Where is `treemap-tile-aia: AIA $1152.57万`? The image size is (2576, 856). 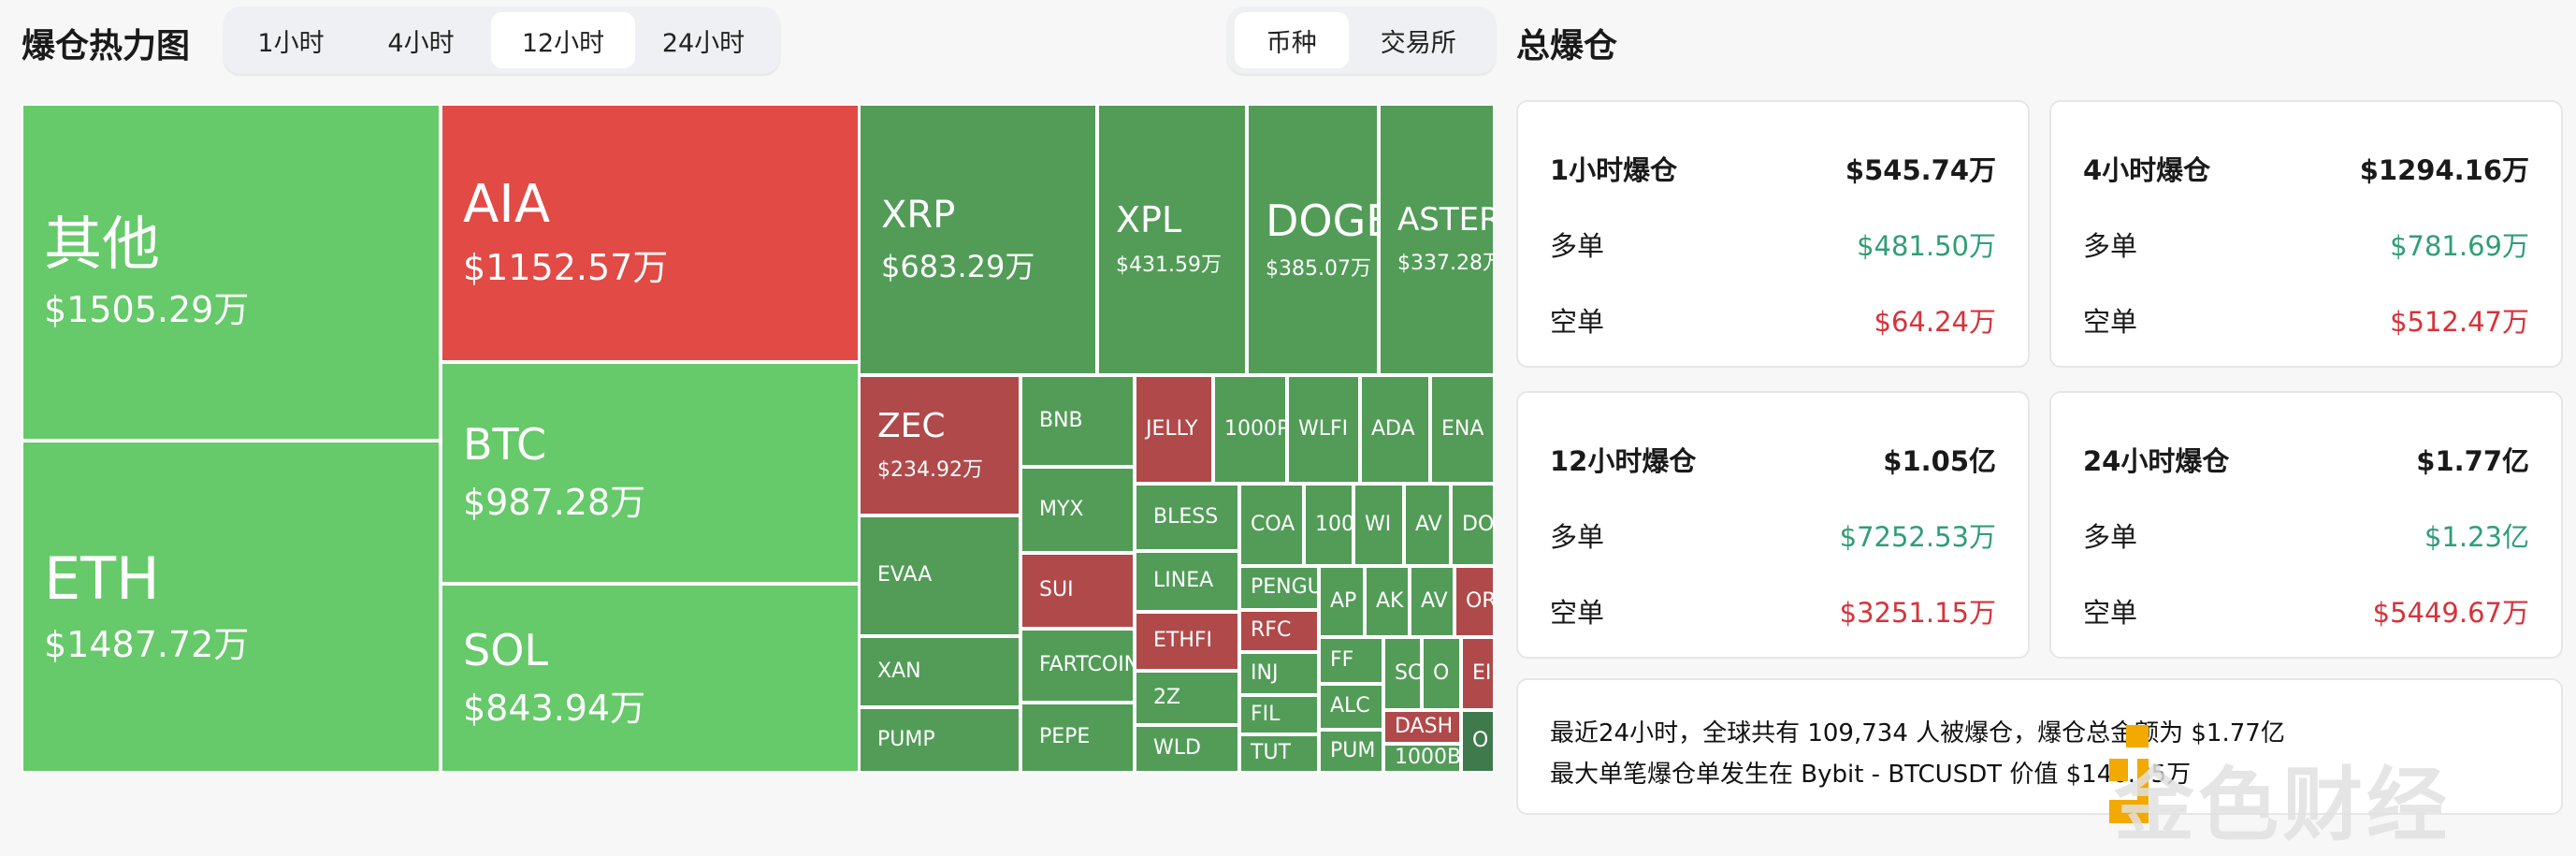
treemap-tile-aia: AIA $1152.57万 is located at coordinates (650, 233).